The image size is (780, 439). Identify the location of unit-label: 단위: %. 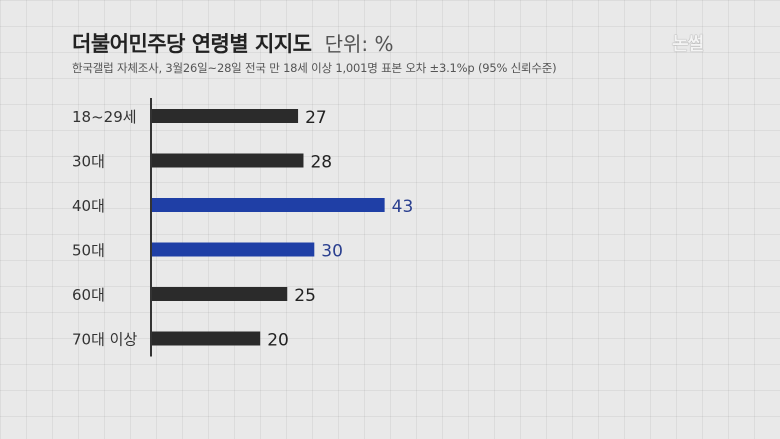
(359, 44).